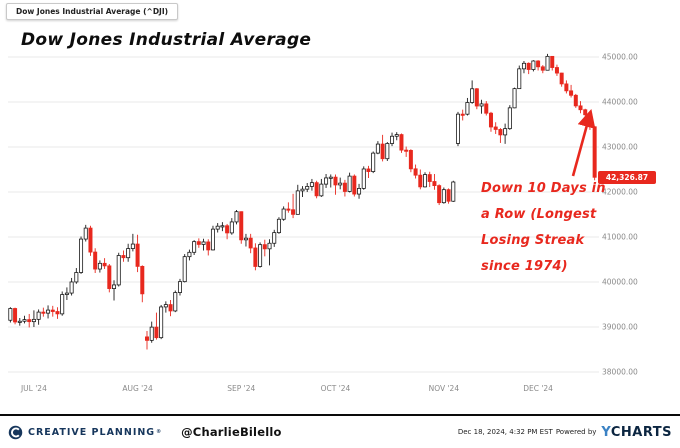 The height and width of the screenshot is (448, 680). What do you see at coordinates (543, 188) in the screenshot?
I see `annotation-line: Down 10 Days in` at bounding box center [543, 188].